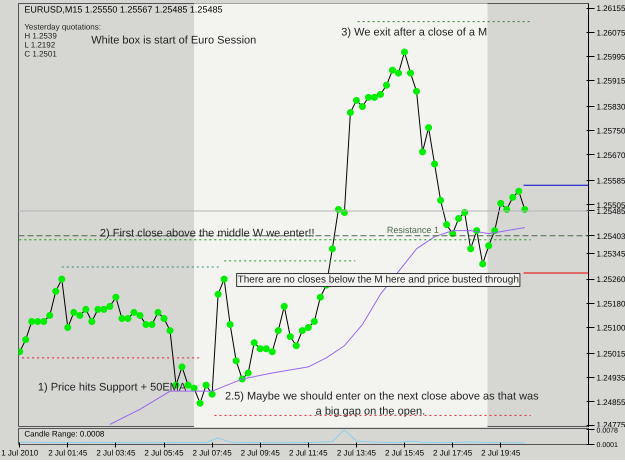 The image size is (625, 469). I want to click on annotation: 2.5) Maybe we should enter on the next close above as that was a big gap on the open., so click(382, 404).